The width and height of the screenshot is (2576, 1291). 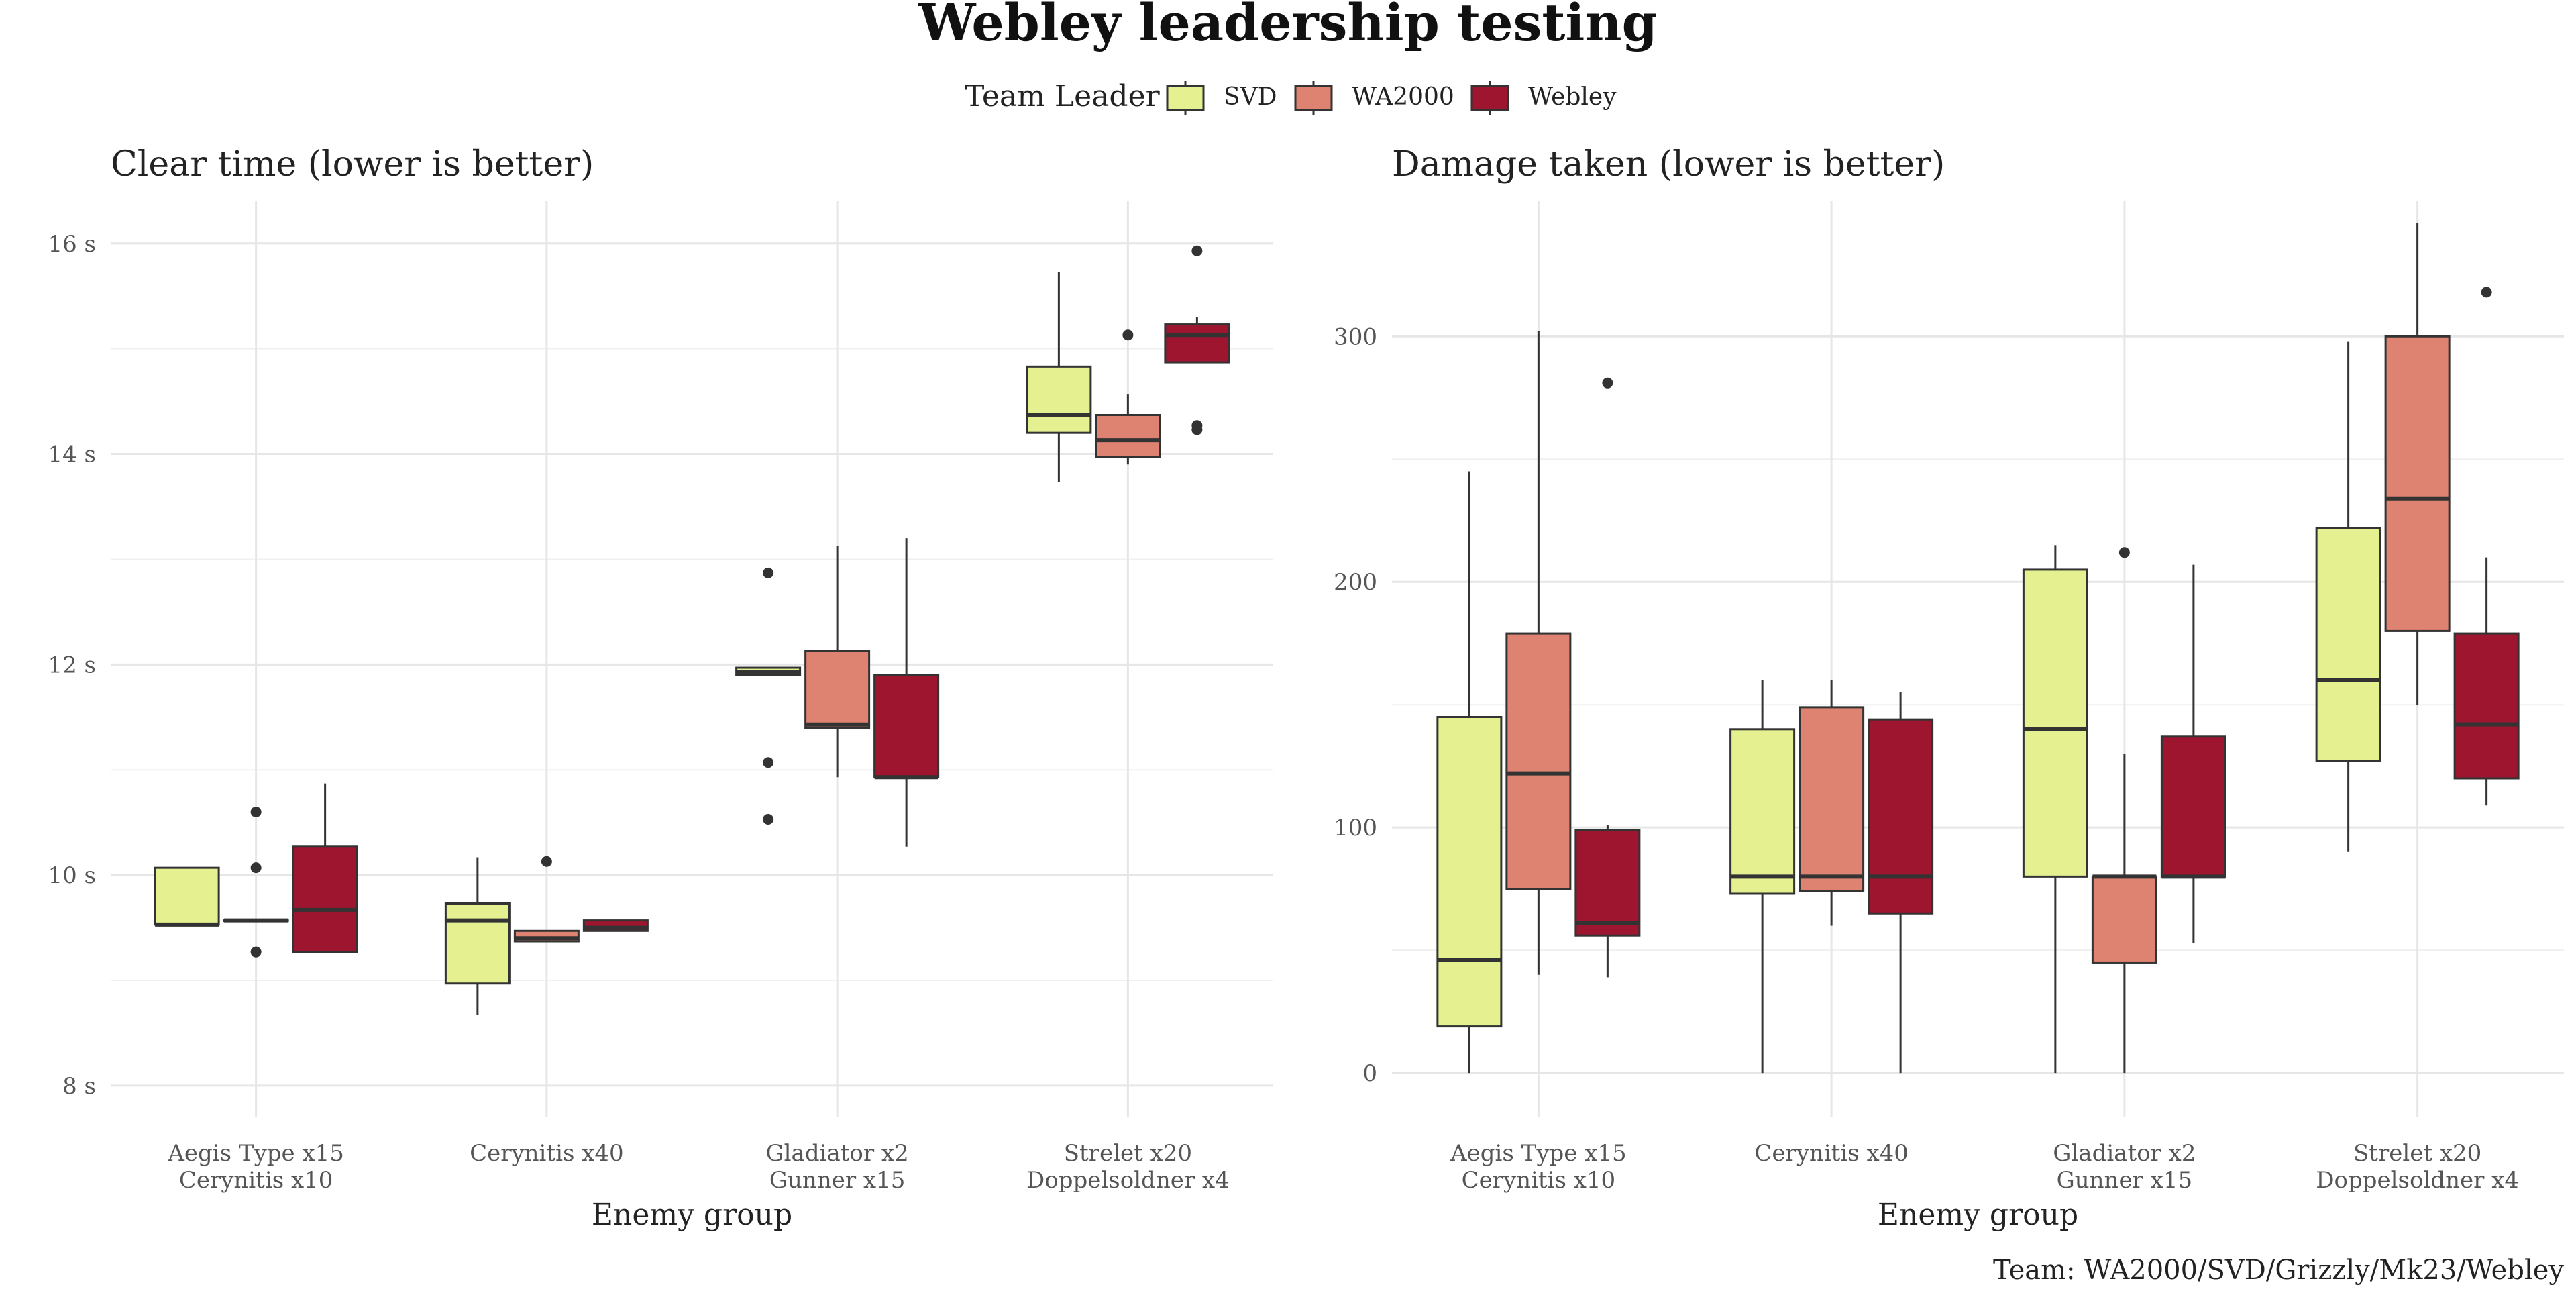 I want to click on panel-subtitle: Clear time (lower is better), so click(x=352, y=164).